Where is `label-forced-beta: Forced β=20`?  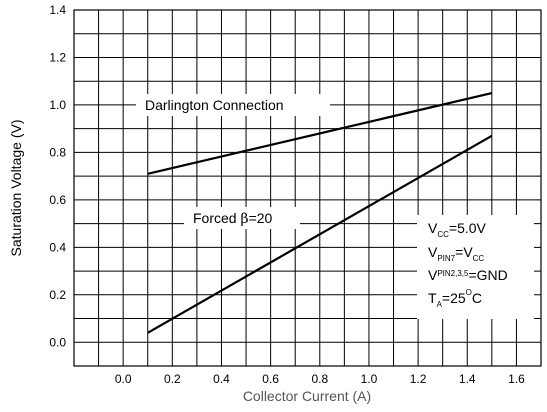 label-forced-beta: Forced β=20 is located at coordinates (242, 218).